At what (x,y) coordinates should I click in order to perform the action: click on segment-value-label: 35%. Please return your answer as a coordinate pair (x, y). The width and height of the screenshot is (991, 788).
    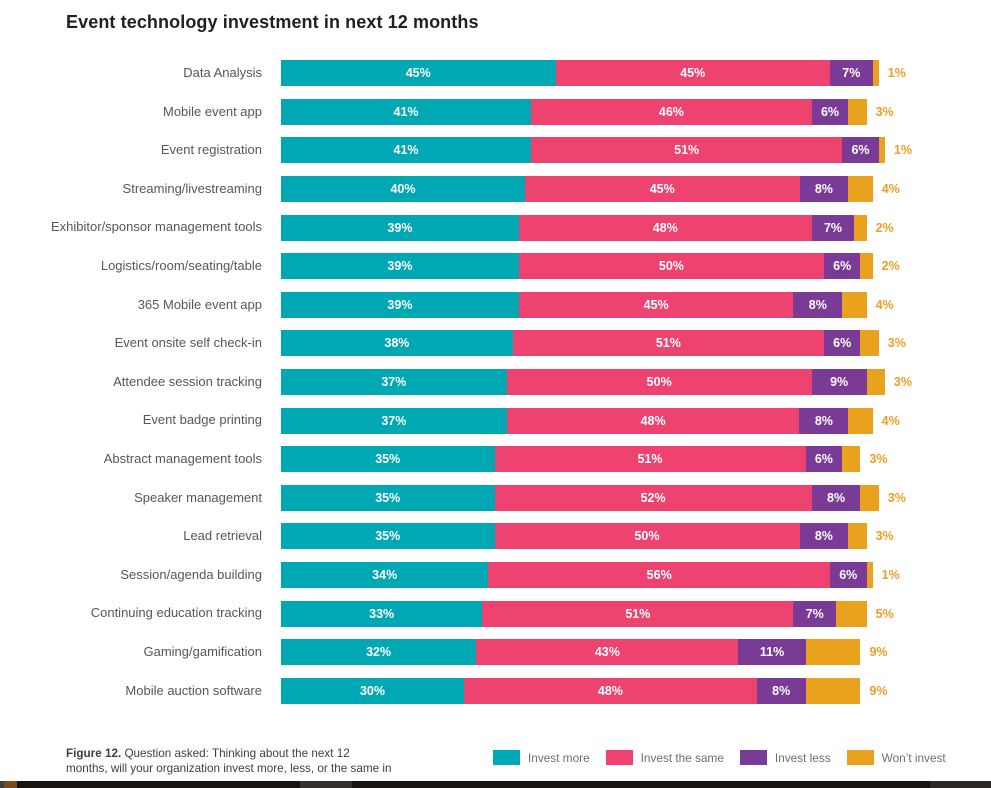
    Looking at the image, I should click on (388, 536).